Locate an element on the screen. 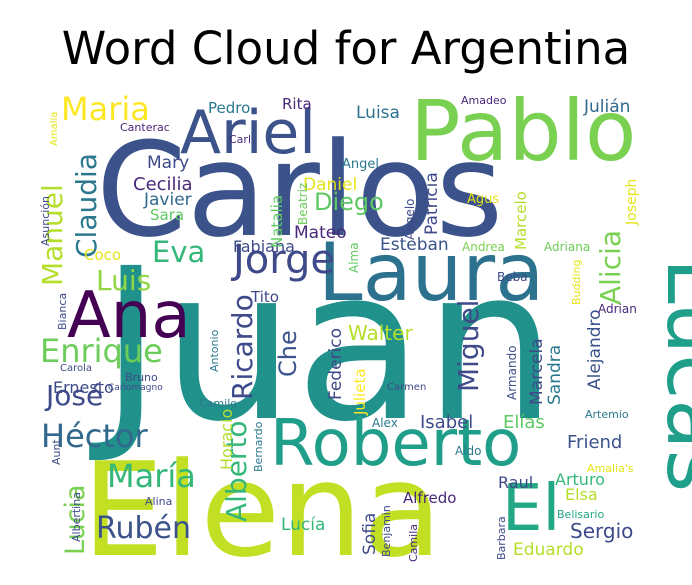 This screenshot has height=585, width=692. word-julieta: Julieta is located at coordinates (360, 392).